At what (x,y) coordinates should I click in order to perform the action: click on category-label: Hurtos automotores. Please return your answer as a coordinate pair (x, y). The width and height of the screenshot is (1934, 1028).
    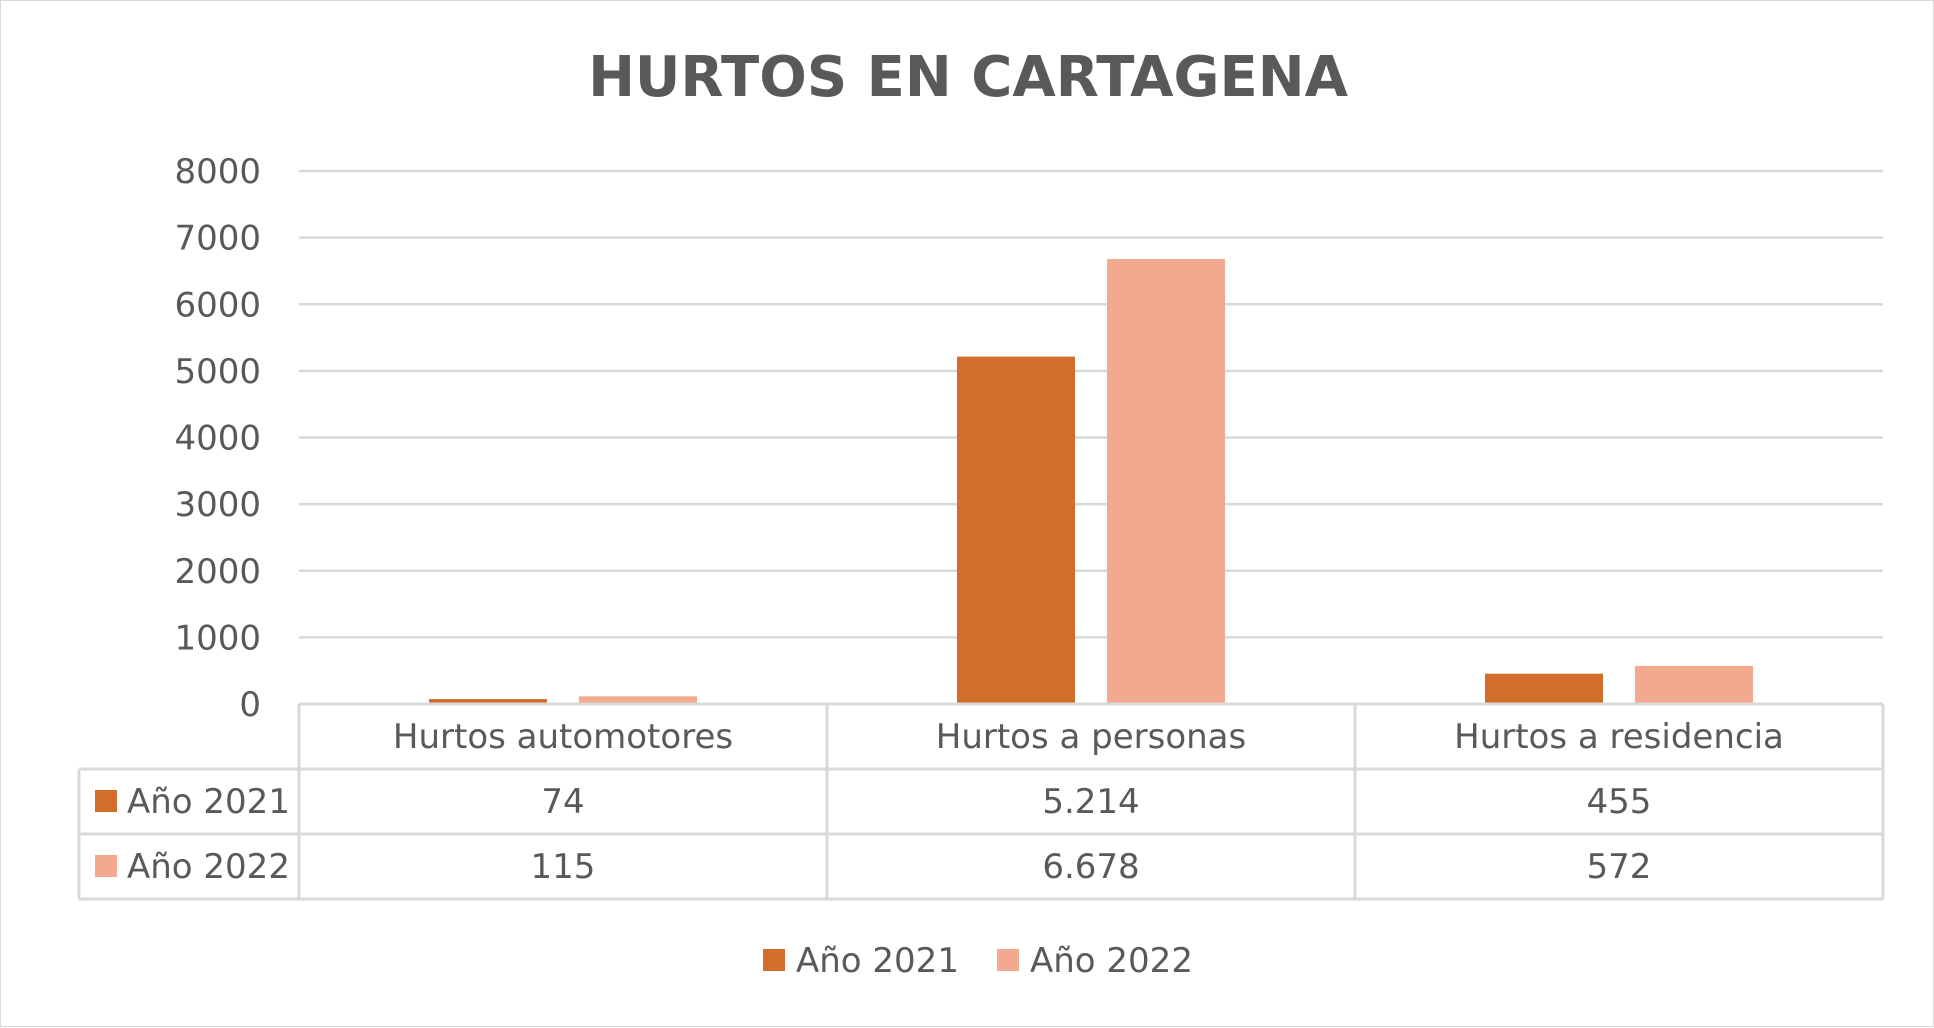
    Looking at the image, I should click on (563, 737).